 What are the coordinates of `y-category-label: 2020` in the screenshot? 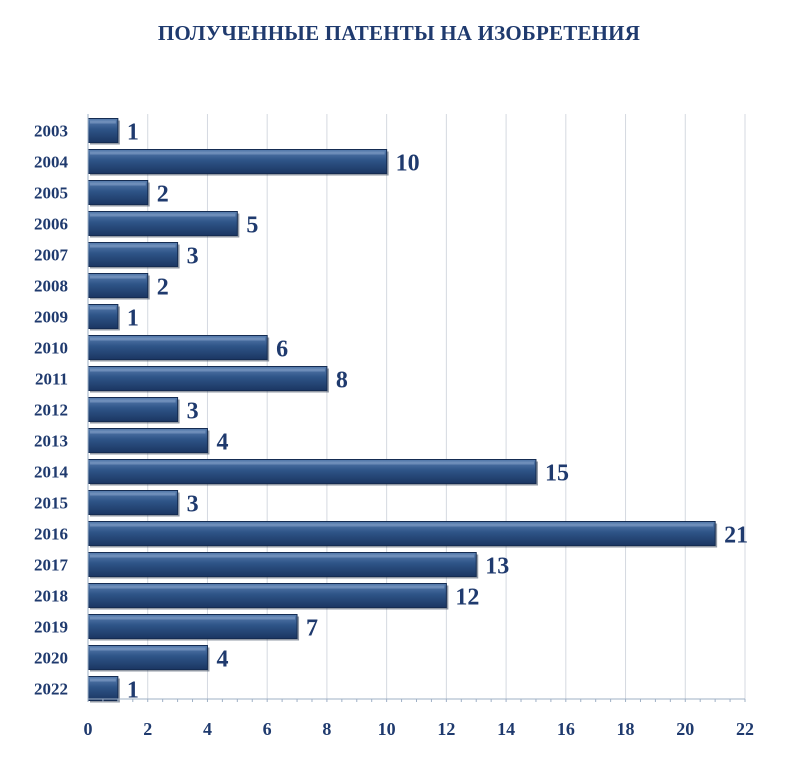 It's located at (51, 658).